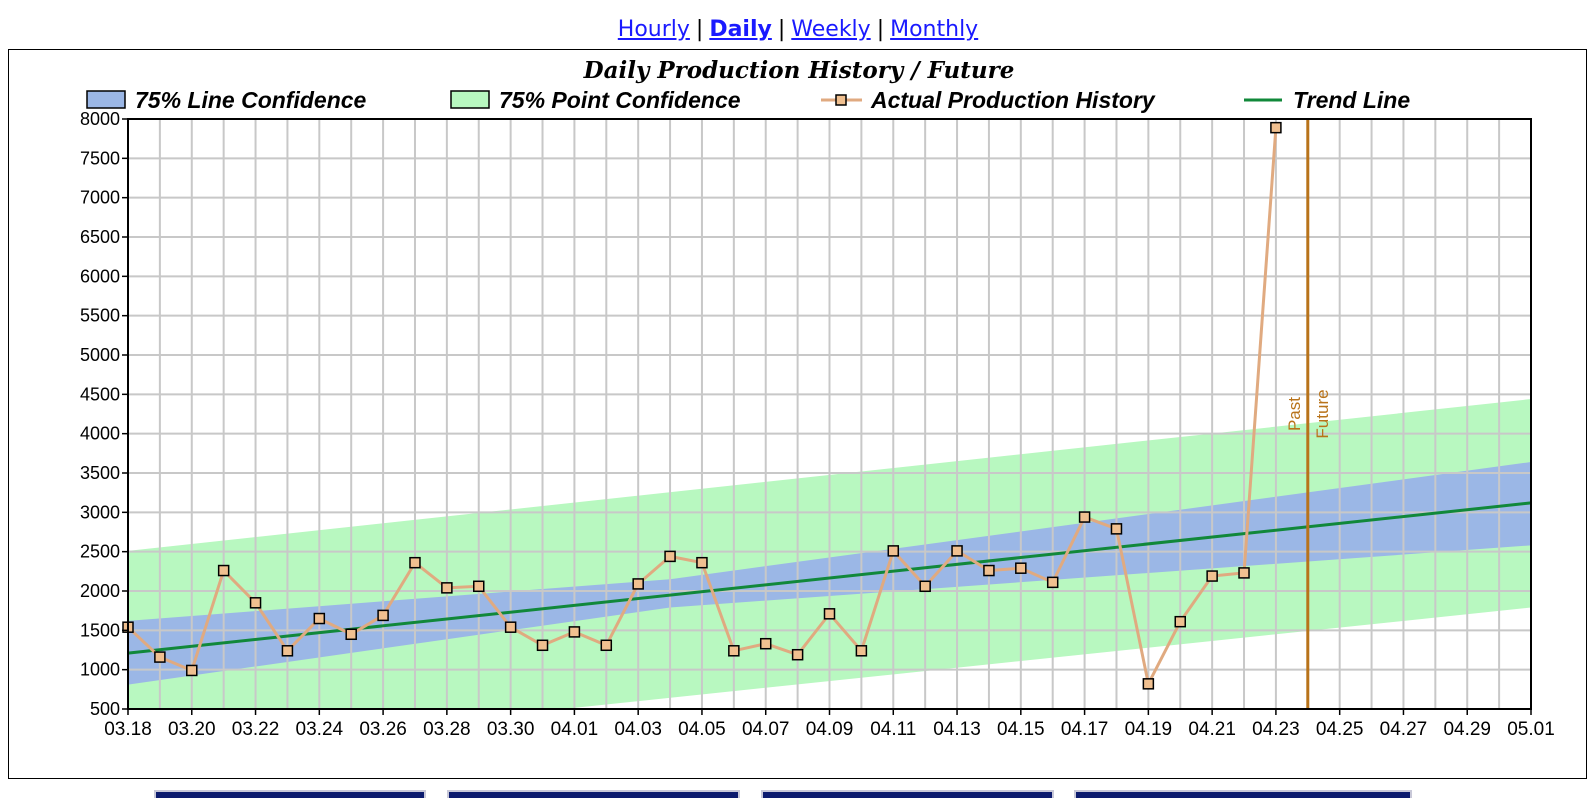  What do you see at coordinates (1308, 414) in the screenshot?
I see `past-future-divider: Past Future` at bounding box center [1308, 414].